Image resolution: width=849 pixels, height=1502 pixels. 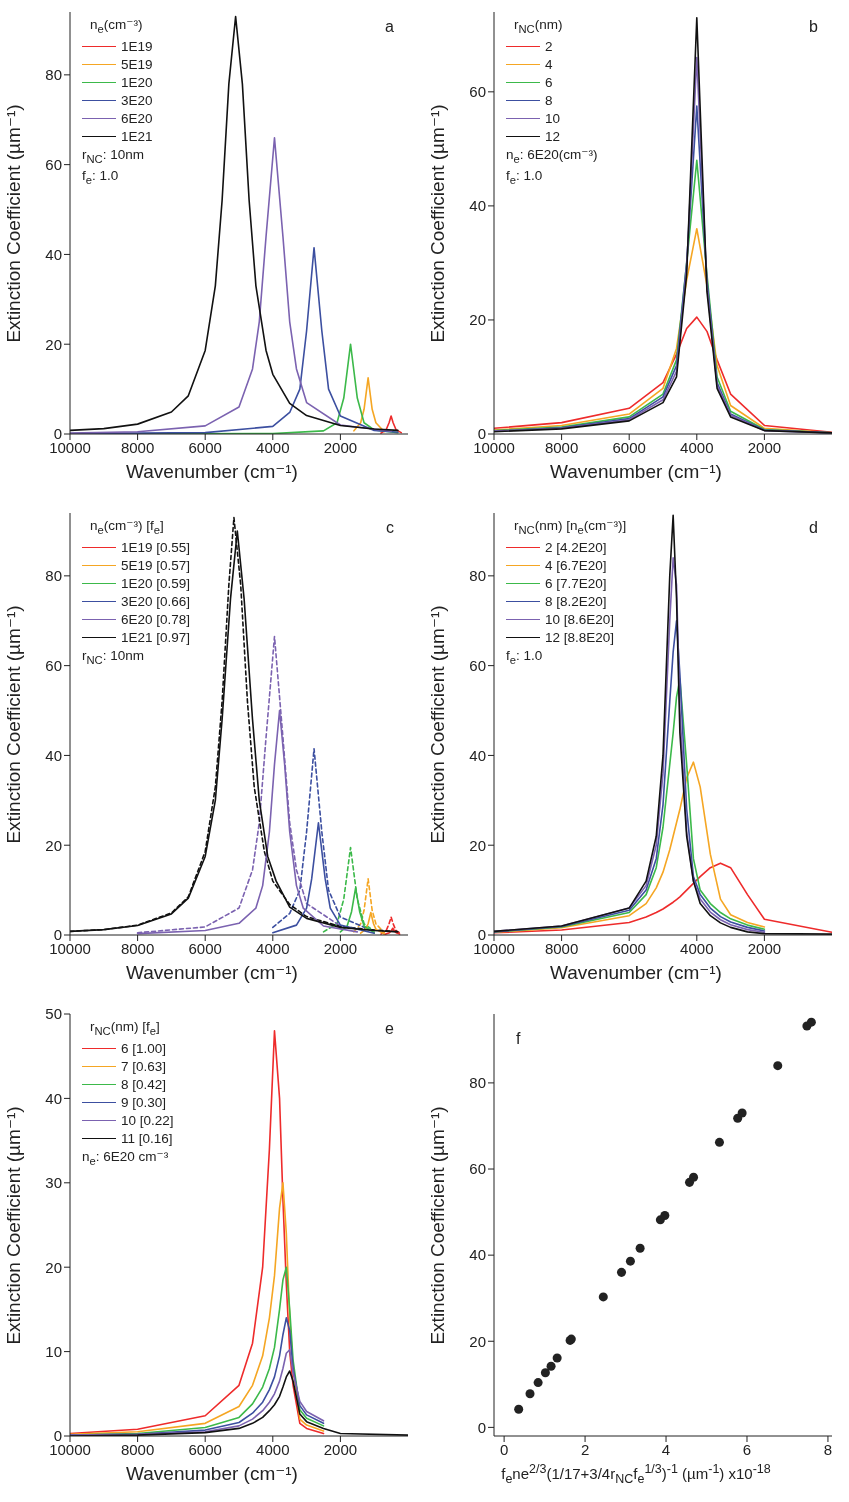 I want to click on legend-label: 12 [8.8E20], so click(x=580, y=637).